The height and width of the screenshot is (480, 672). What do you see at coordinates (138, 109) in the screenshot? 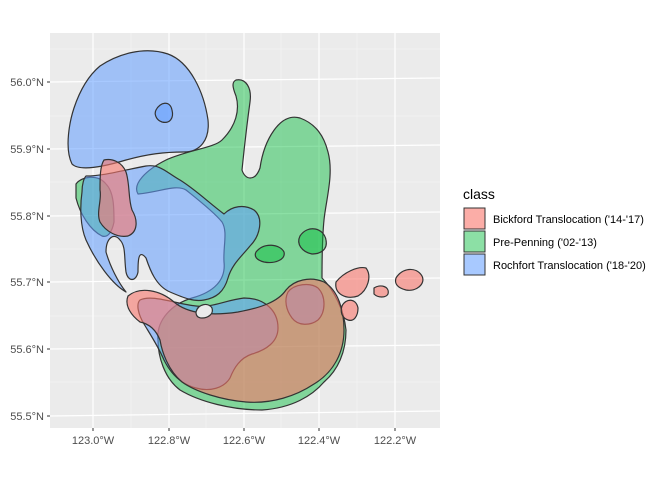
I see `rochfort-north-polygon` at bounding box center [138, 109].